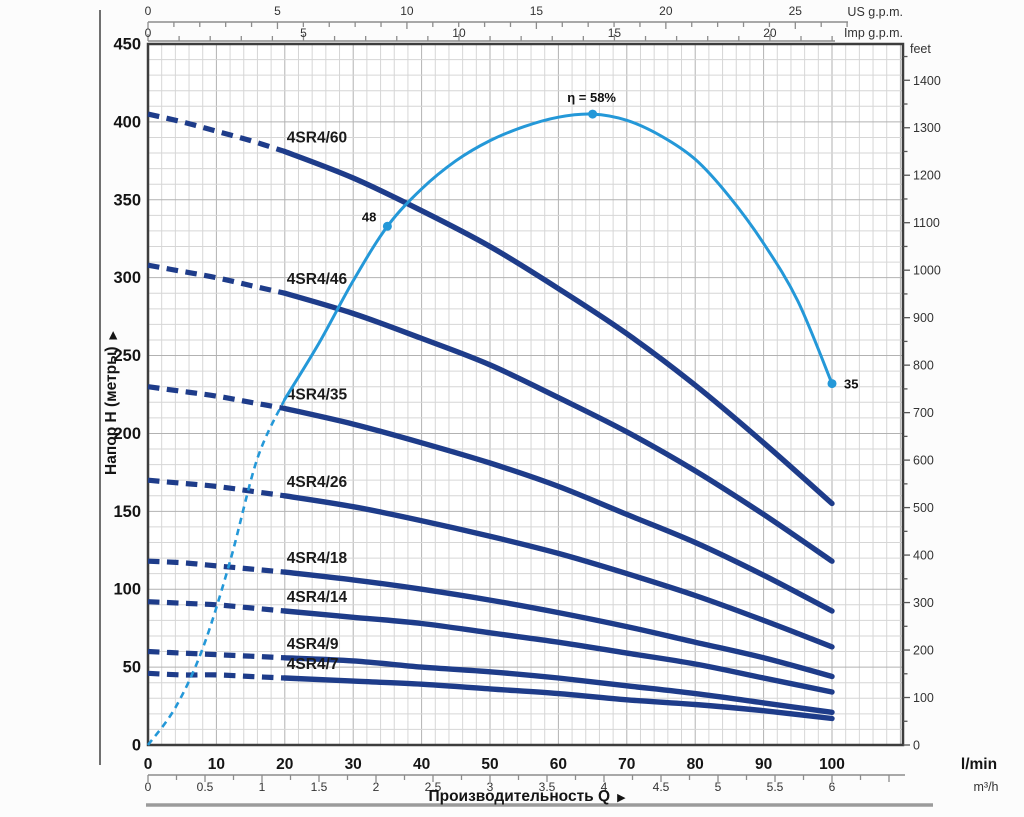 Image resolution: width=1024 pixels, height=817 pixels. I want to click on lmin-tick-label: 60, so click(558, 764).